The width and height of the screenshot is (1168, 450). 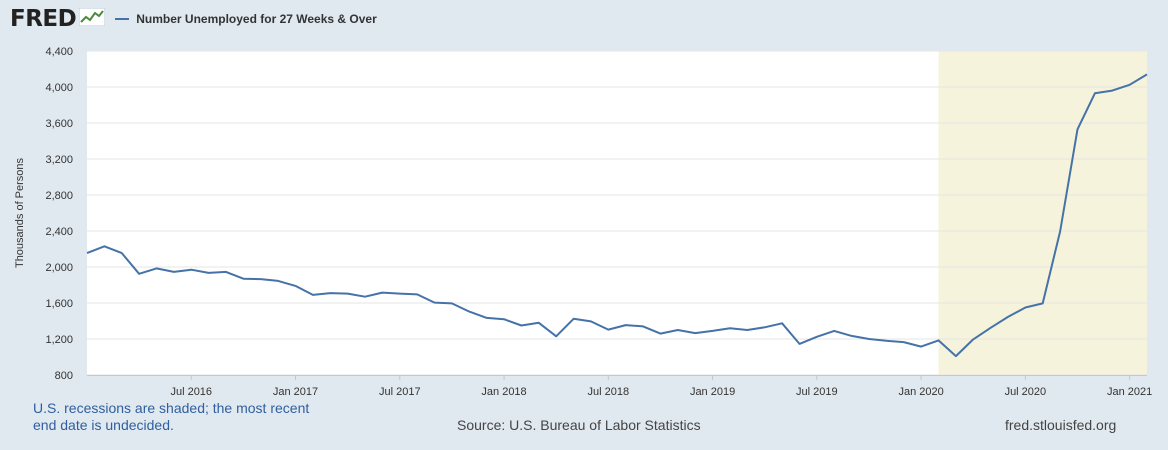 I want to click on x-tick-label: Jul 2016, so click(x=191, y=392).